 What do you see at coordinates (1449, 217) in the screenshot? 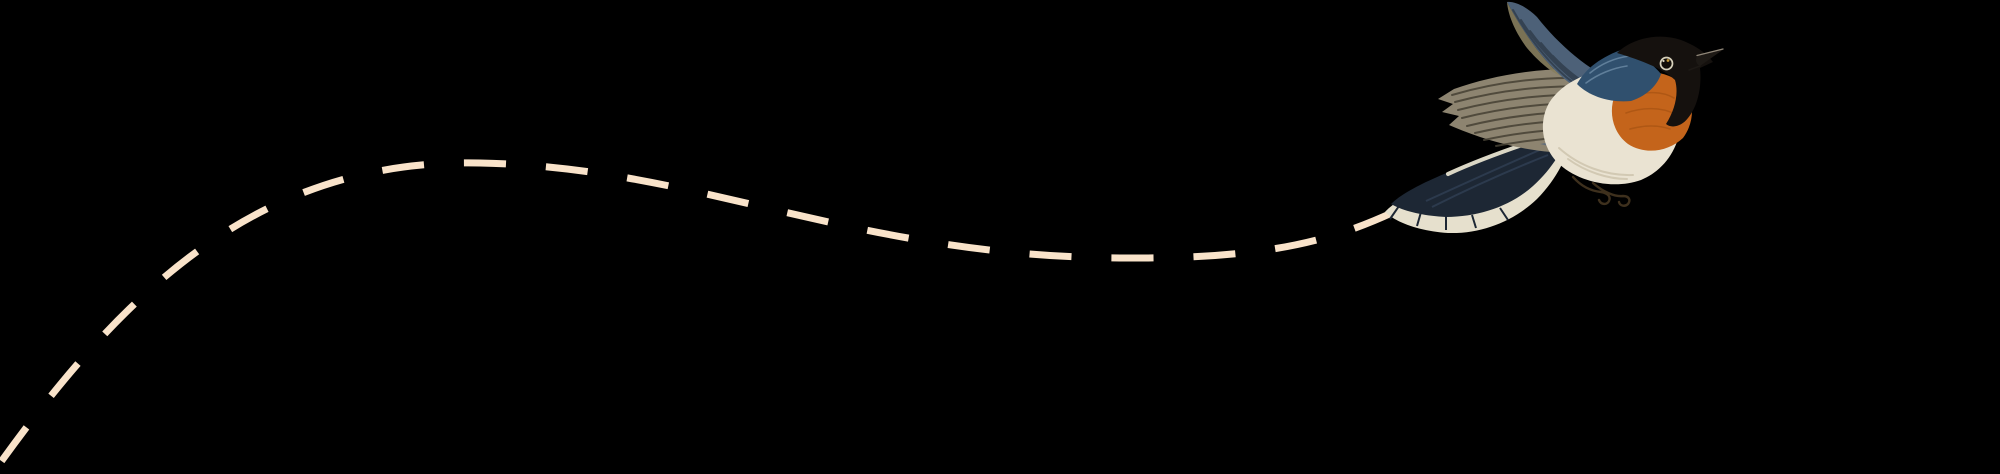
I see `bird-tail-notches` at bounding box center [1449, 217].